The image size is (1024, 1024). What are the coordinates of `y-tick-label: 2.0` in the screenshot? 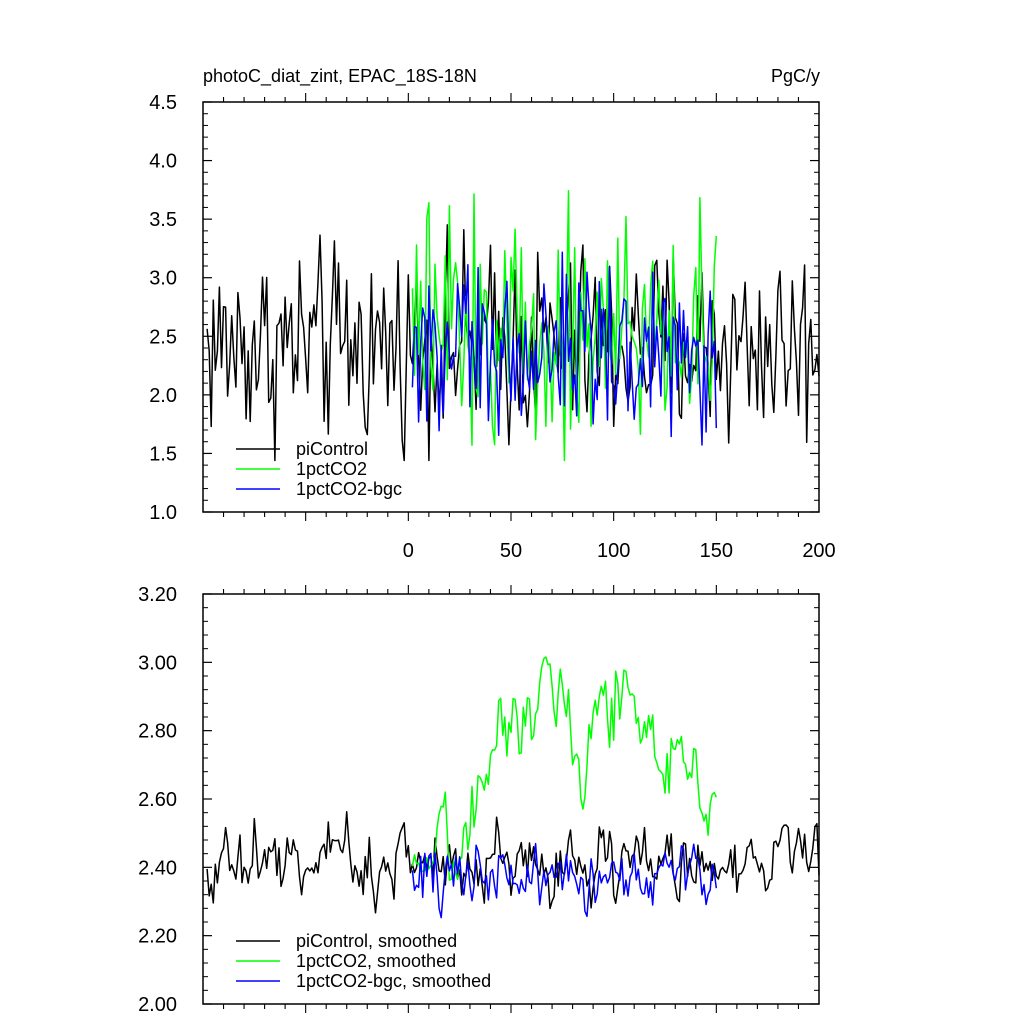 It's located at (163, 396).